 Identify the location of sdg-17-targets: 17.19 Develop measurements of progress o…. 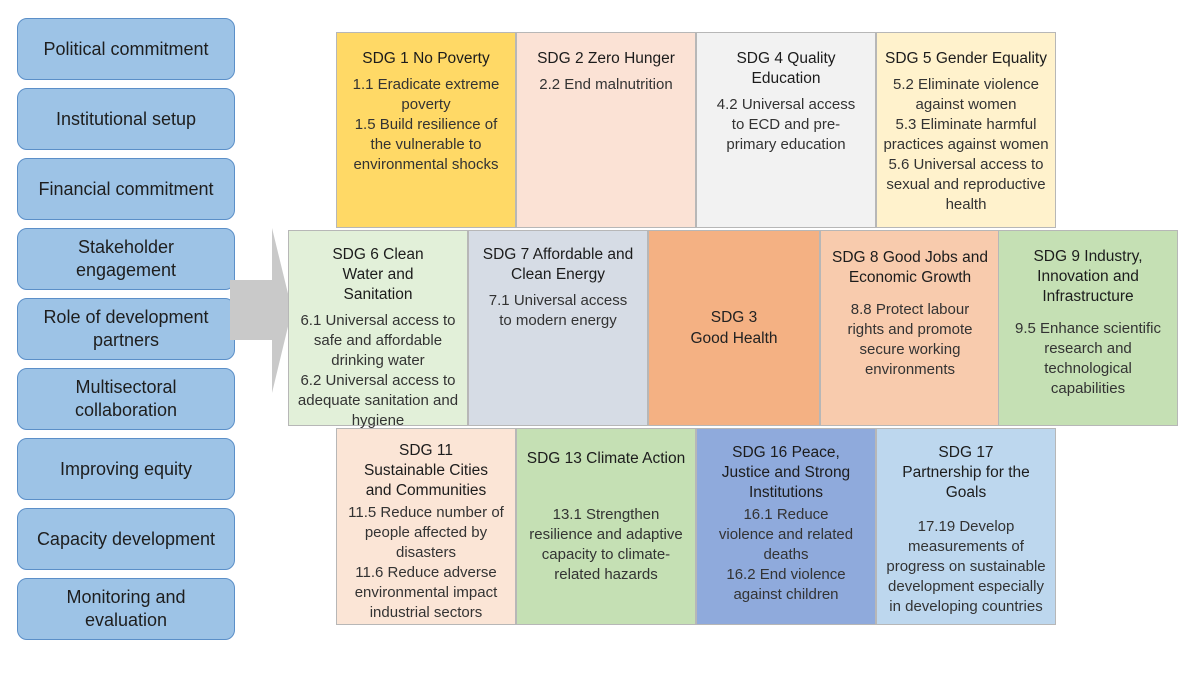
(966, 567).